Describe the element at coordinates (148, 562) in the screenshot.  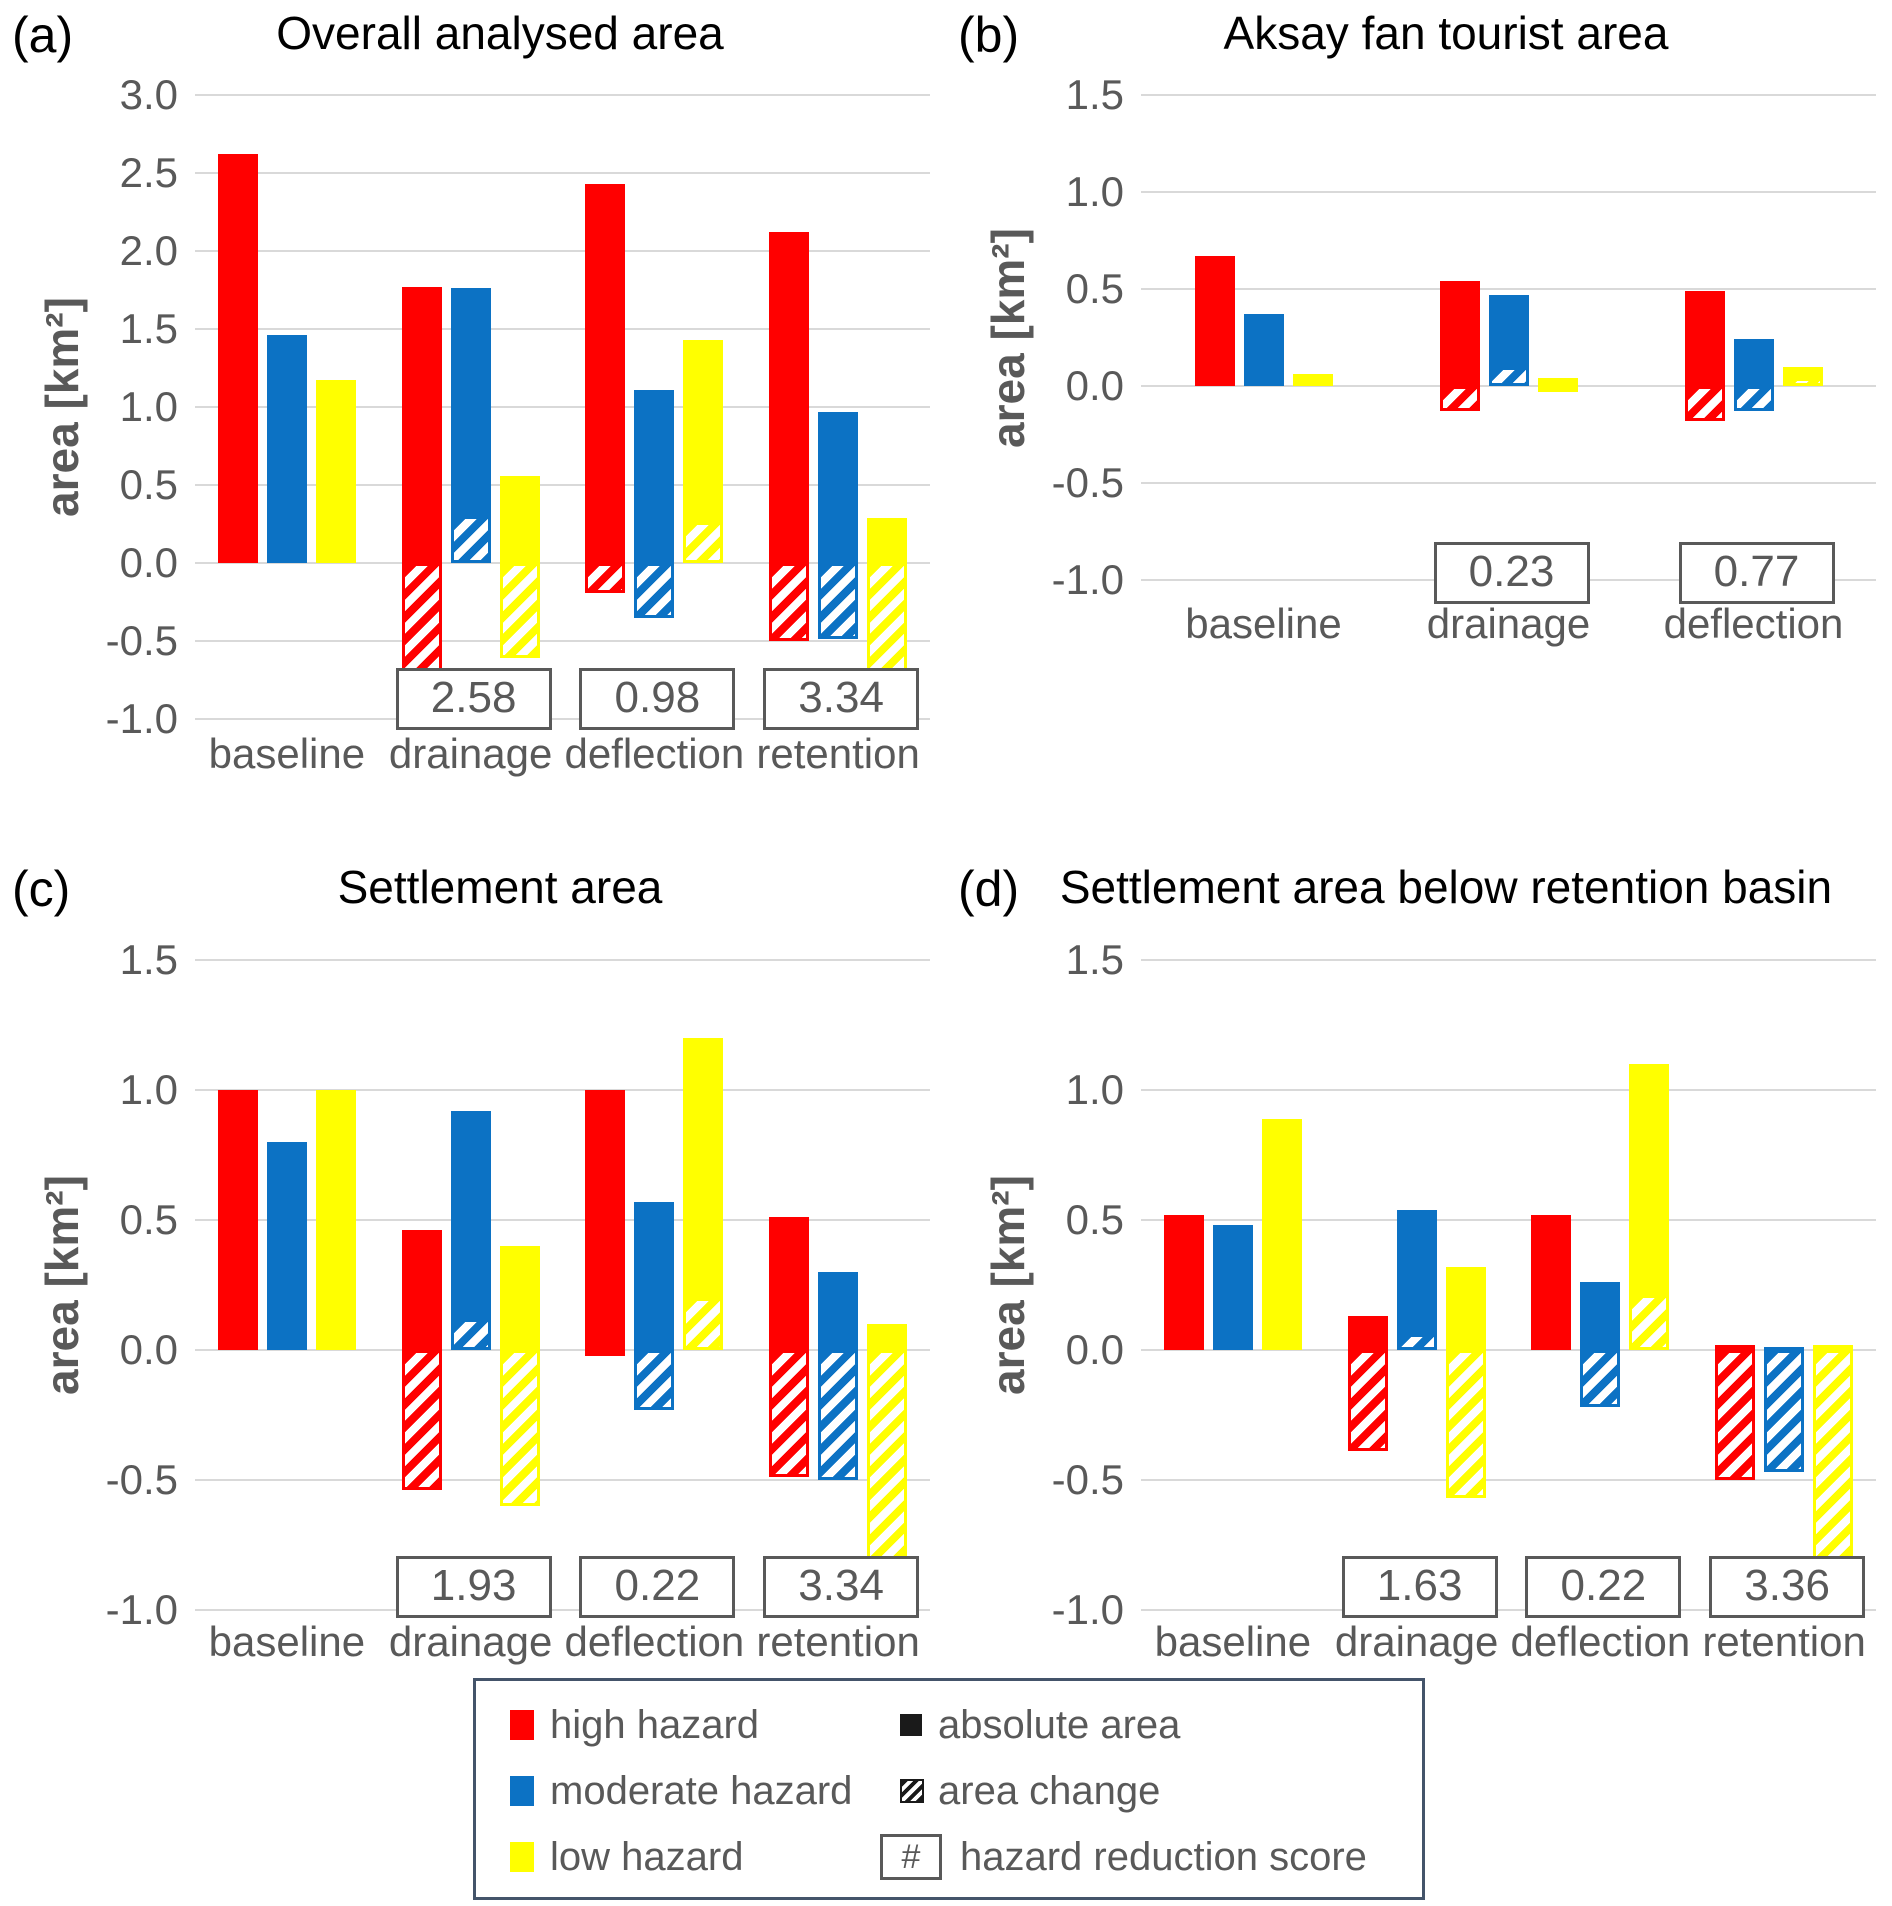
I see `y-tick-label: 0.0` at that location.